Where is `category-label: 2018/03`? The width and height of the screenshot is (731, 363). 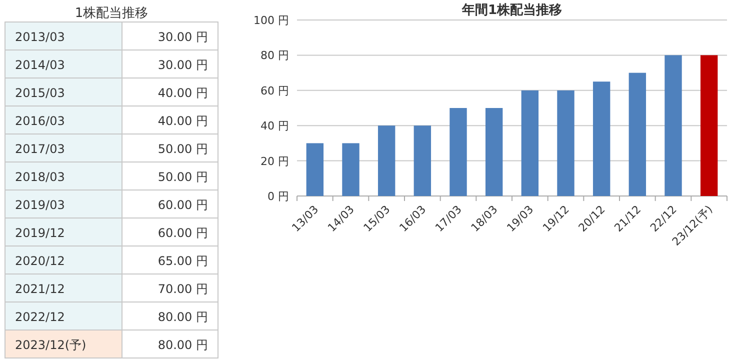
category-label: 2018/03 is located at coordinates (40, 177).